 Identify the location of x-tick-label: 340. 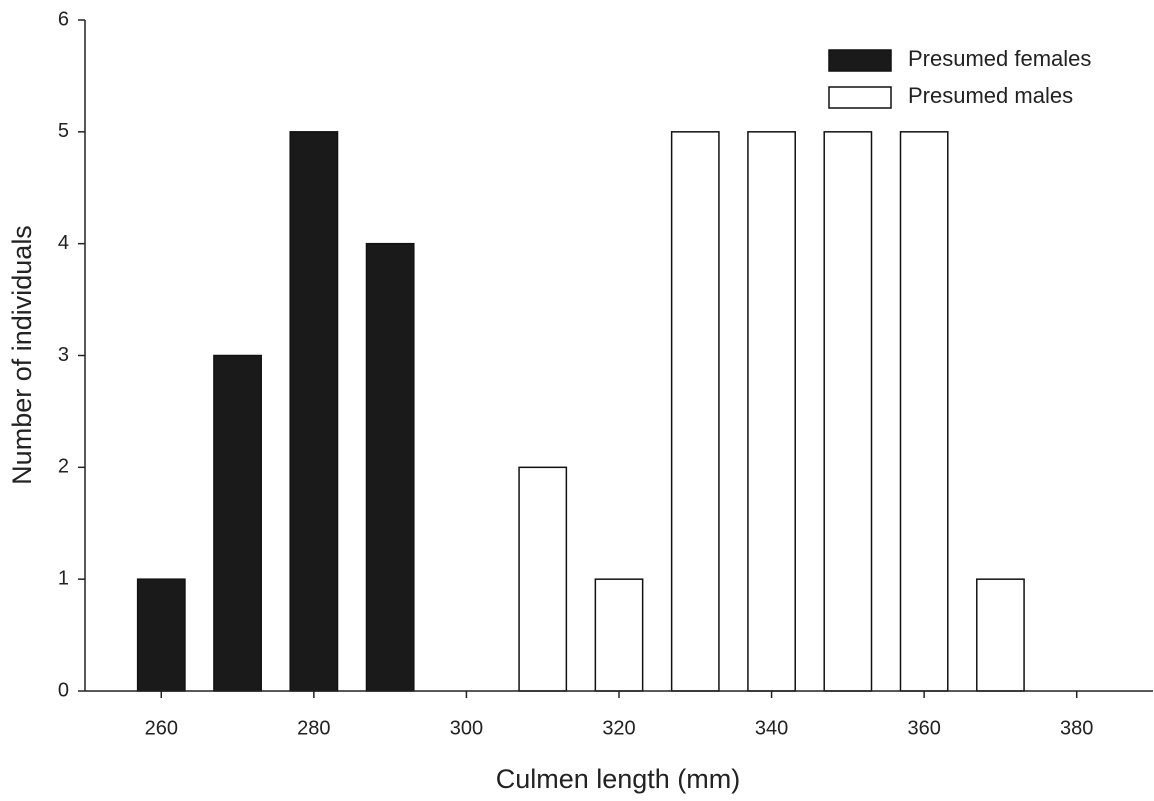
(771, 728).